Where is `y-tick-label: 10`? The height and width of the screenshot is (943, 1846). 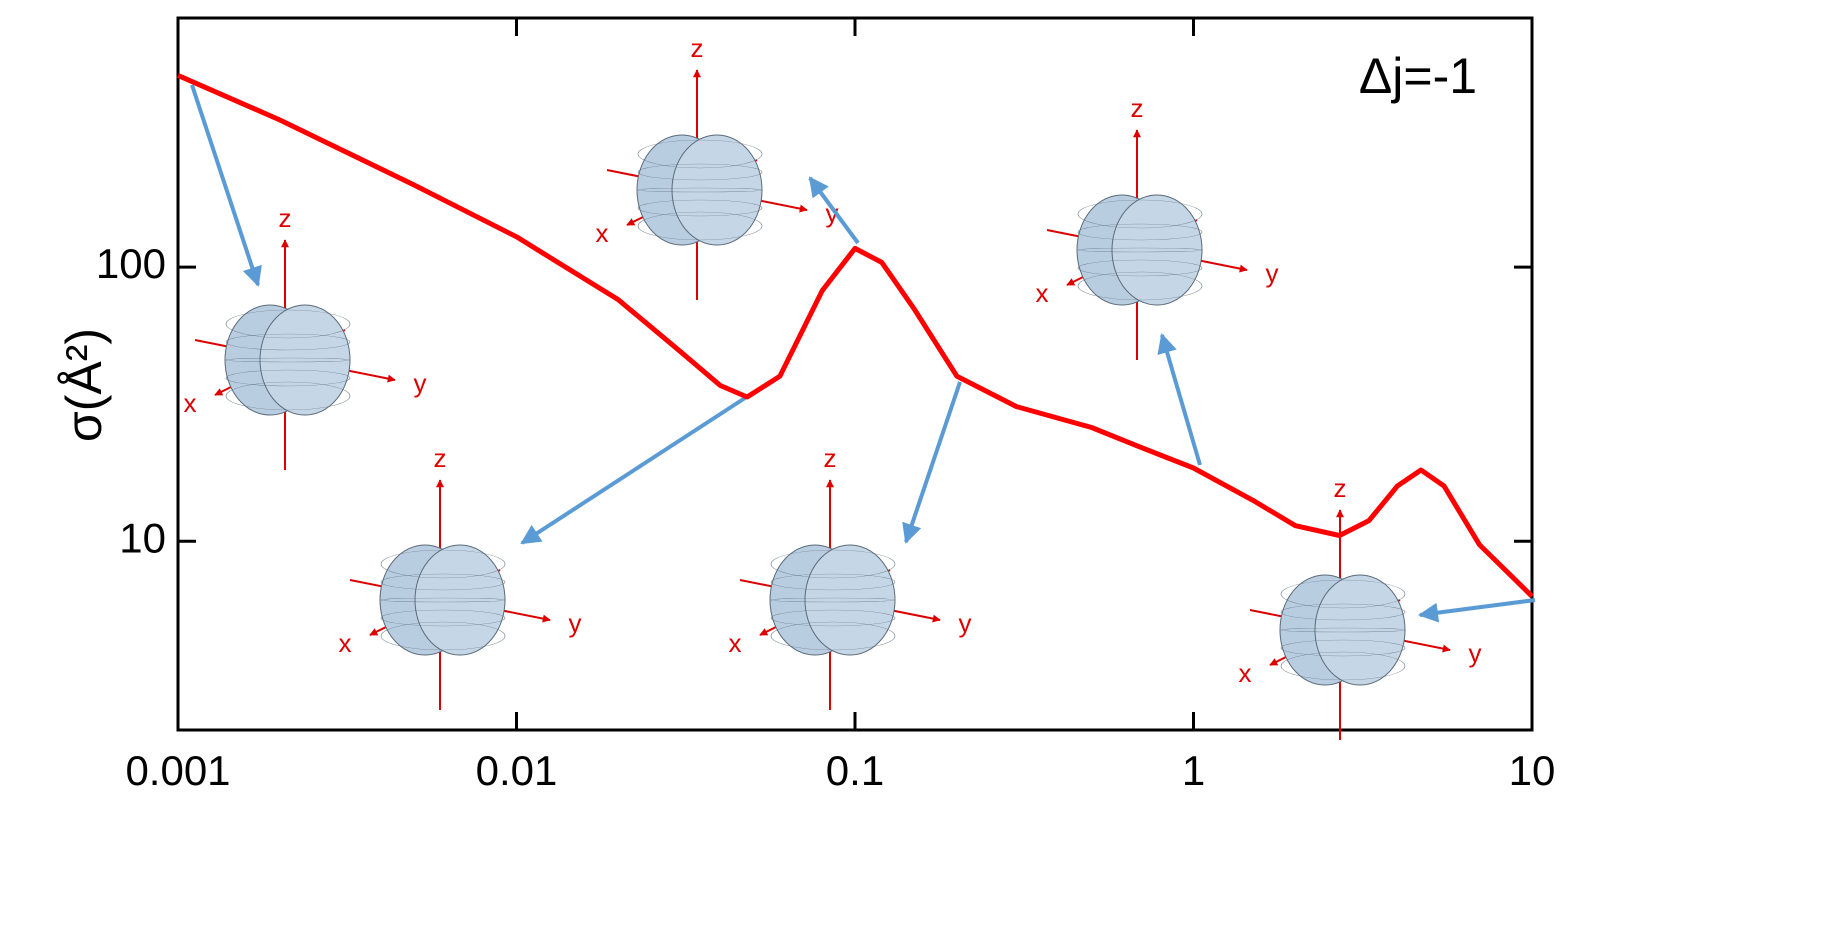 y-tick-label: 10 is located at coordinates (142, 537).